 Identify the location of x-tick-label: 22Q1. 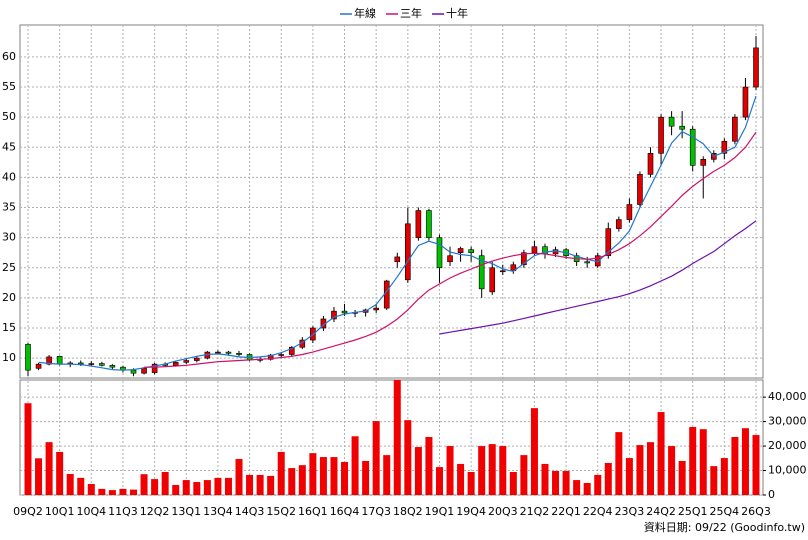
(566, 511).